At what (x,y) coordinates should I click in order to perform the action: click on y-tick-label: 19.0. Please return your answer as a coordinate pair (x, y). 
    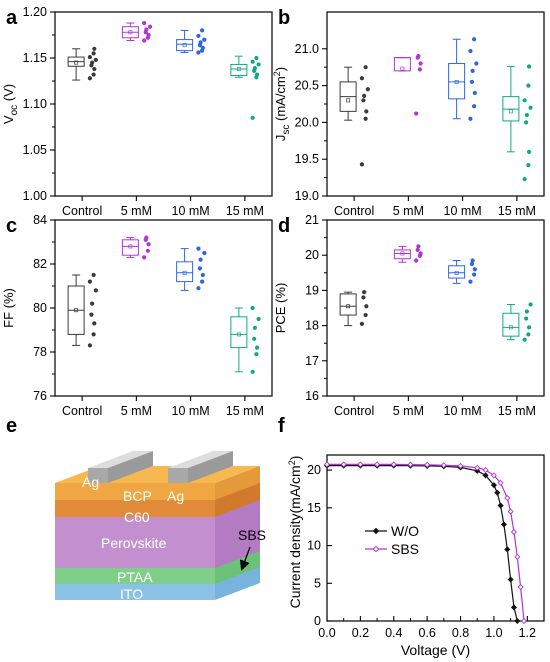
    Looking at the image, I should click on (307, 196).